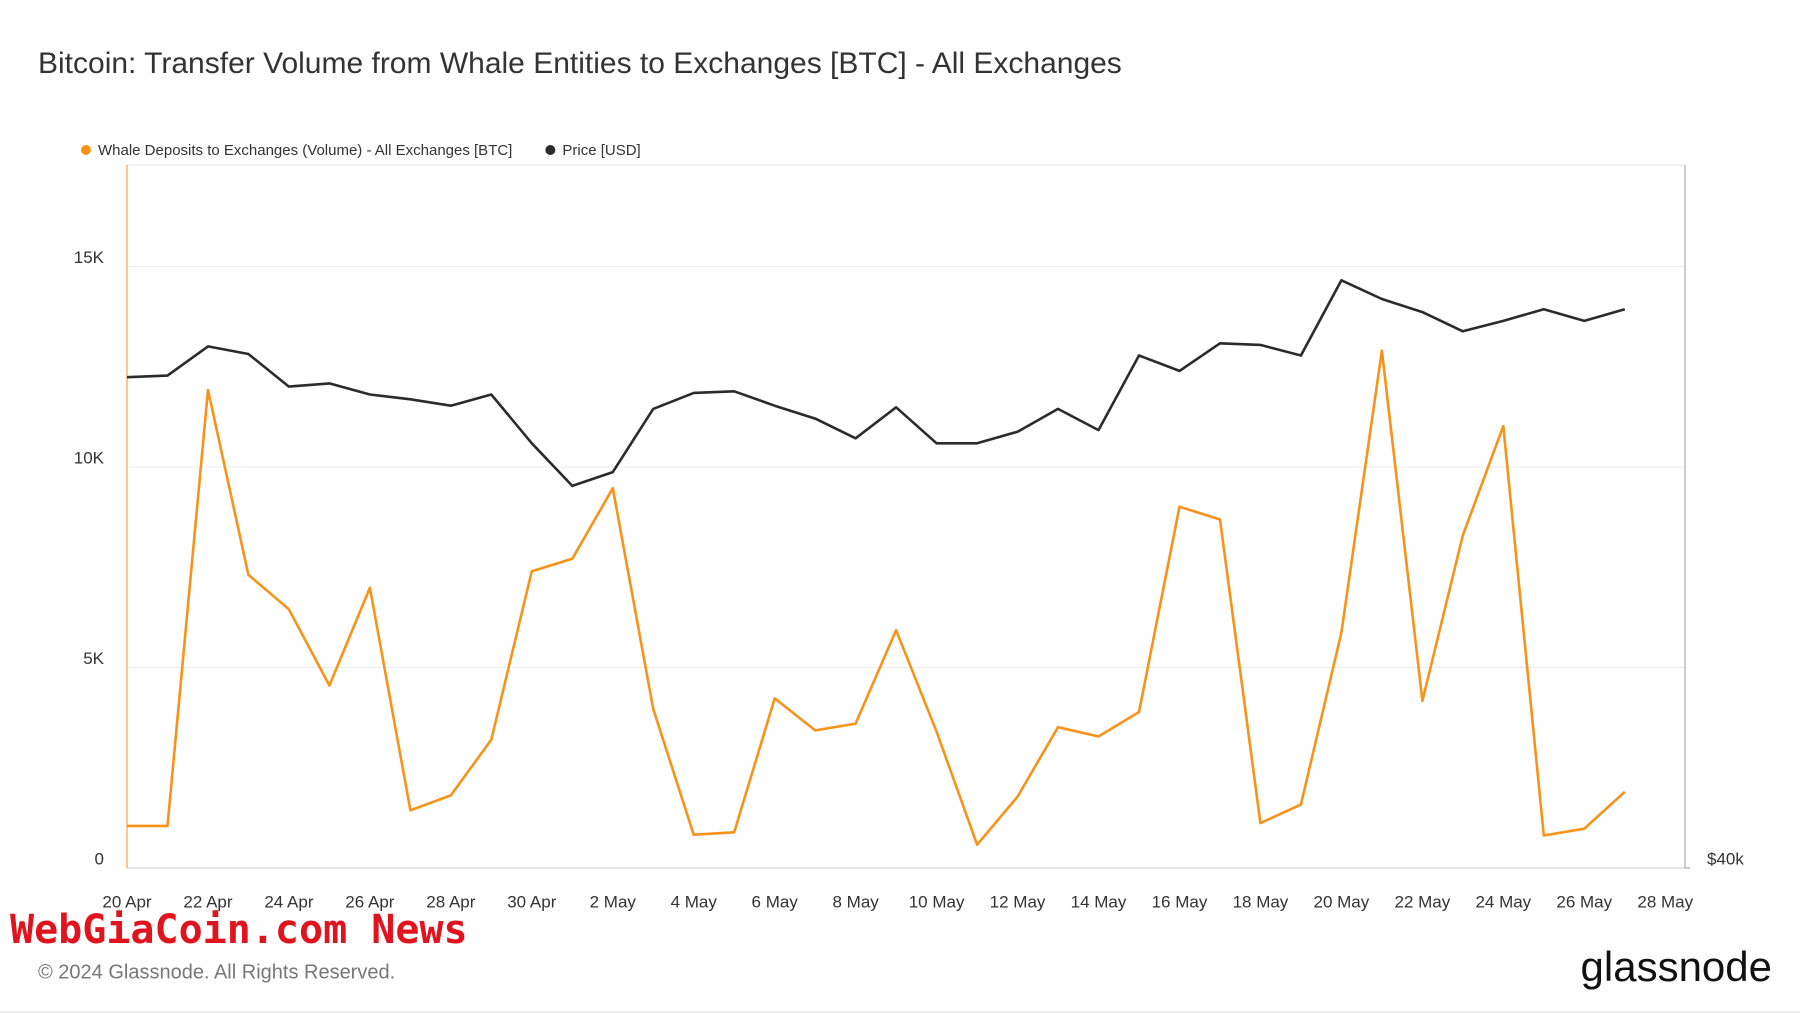 Image resolution: width=1800 pixels, height=1013 pixels. Describe the element at coordinates (1725, 858) in the screenshot. I see `y2-tick-label: $40k` at that location.